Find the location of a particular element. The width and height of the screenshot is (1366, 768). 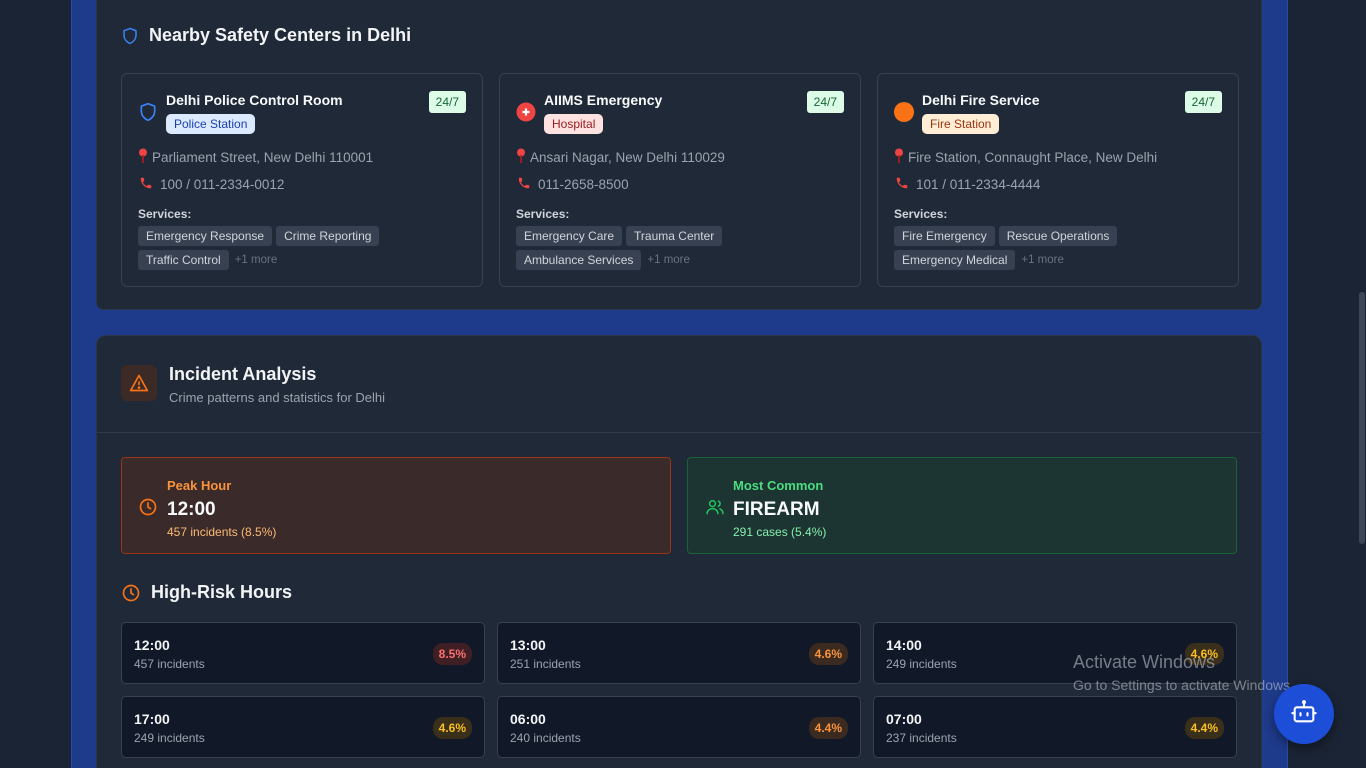

hour-time: 13:00 is located at coordinates (528, 645).